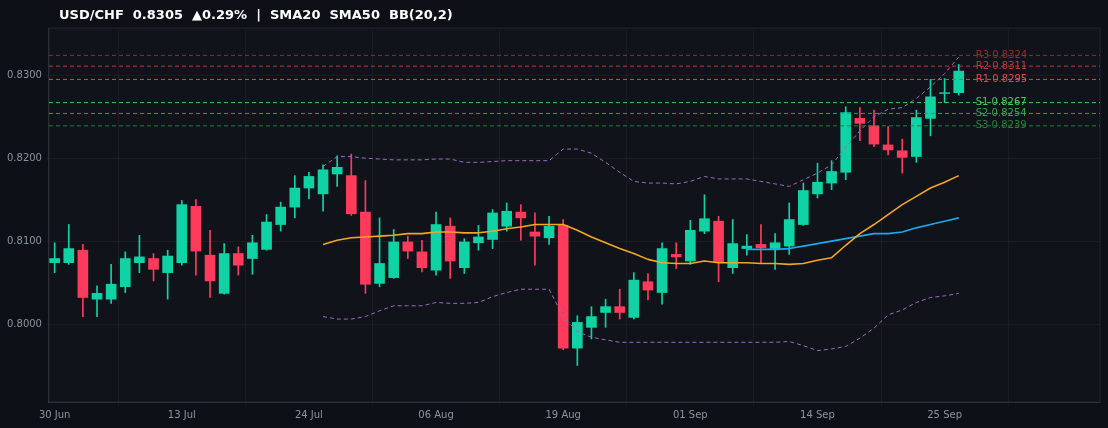 This screenshot has height=428, width=1108. What do you see at coordinates (1001, 65) in the screenshot?
I see `ref-line-label: R2 0.8311` at bounding box center [1001, 65].